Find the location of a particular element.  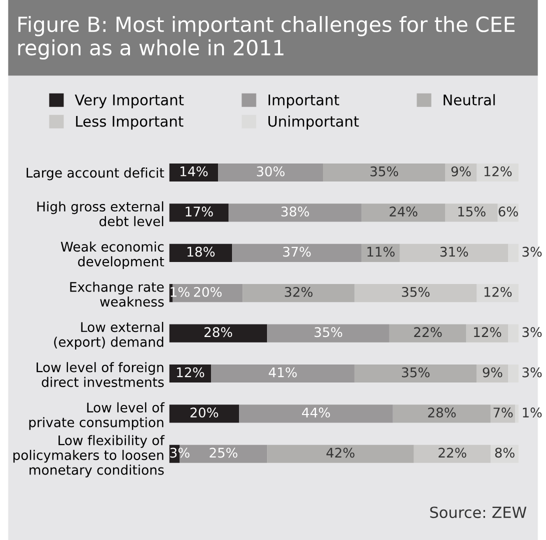

legend-label: Very Important is located at coordinates (129, 101).